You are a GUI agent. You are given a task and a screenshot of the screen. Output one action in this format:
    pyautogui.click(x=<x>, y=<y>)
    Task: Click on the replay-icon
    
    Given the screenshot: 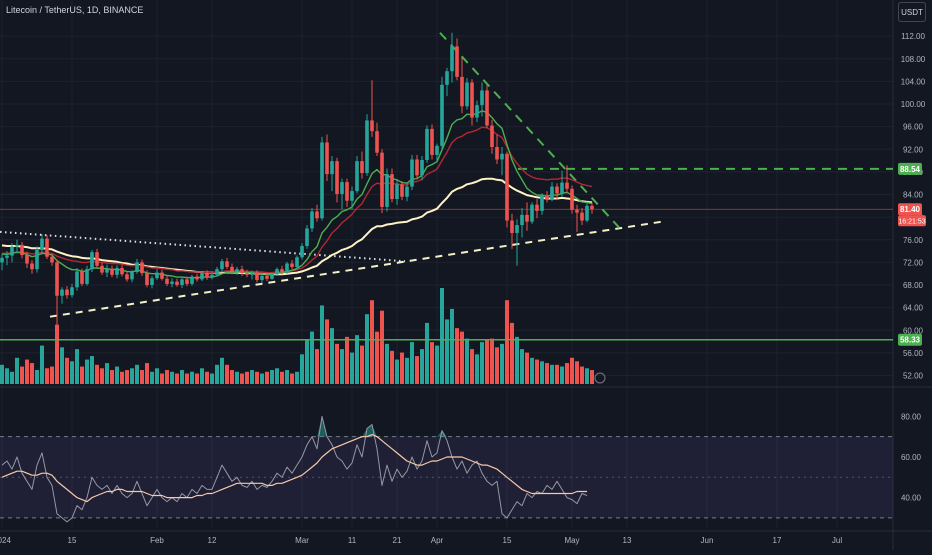 What is the action you would take?
    pyautogui.click(x=600, y=378)
    